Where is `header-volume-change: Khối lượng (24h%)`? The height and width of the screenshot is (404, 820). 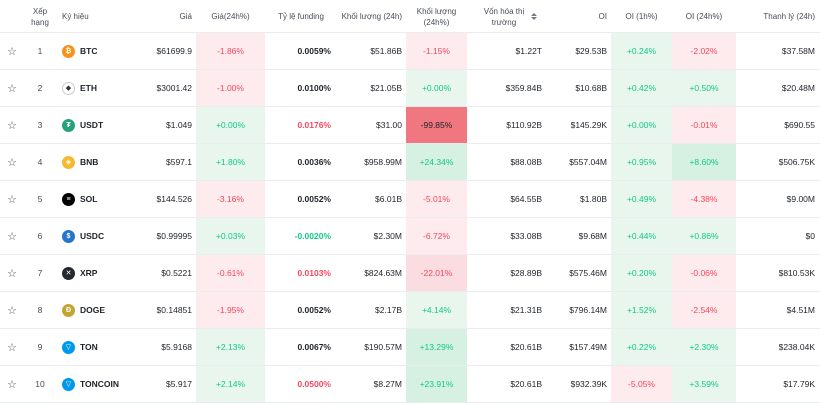
header-volume-change: Khối lượng (24h%) is located at coordinates (436, 16).